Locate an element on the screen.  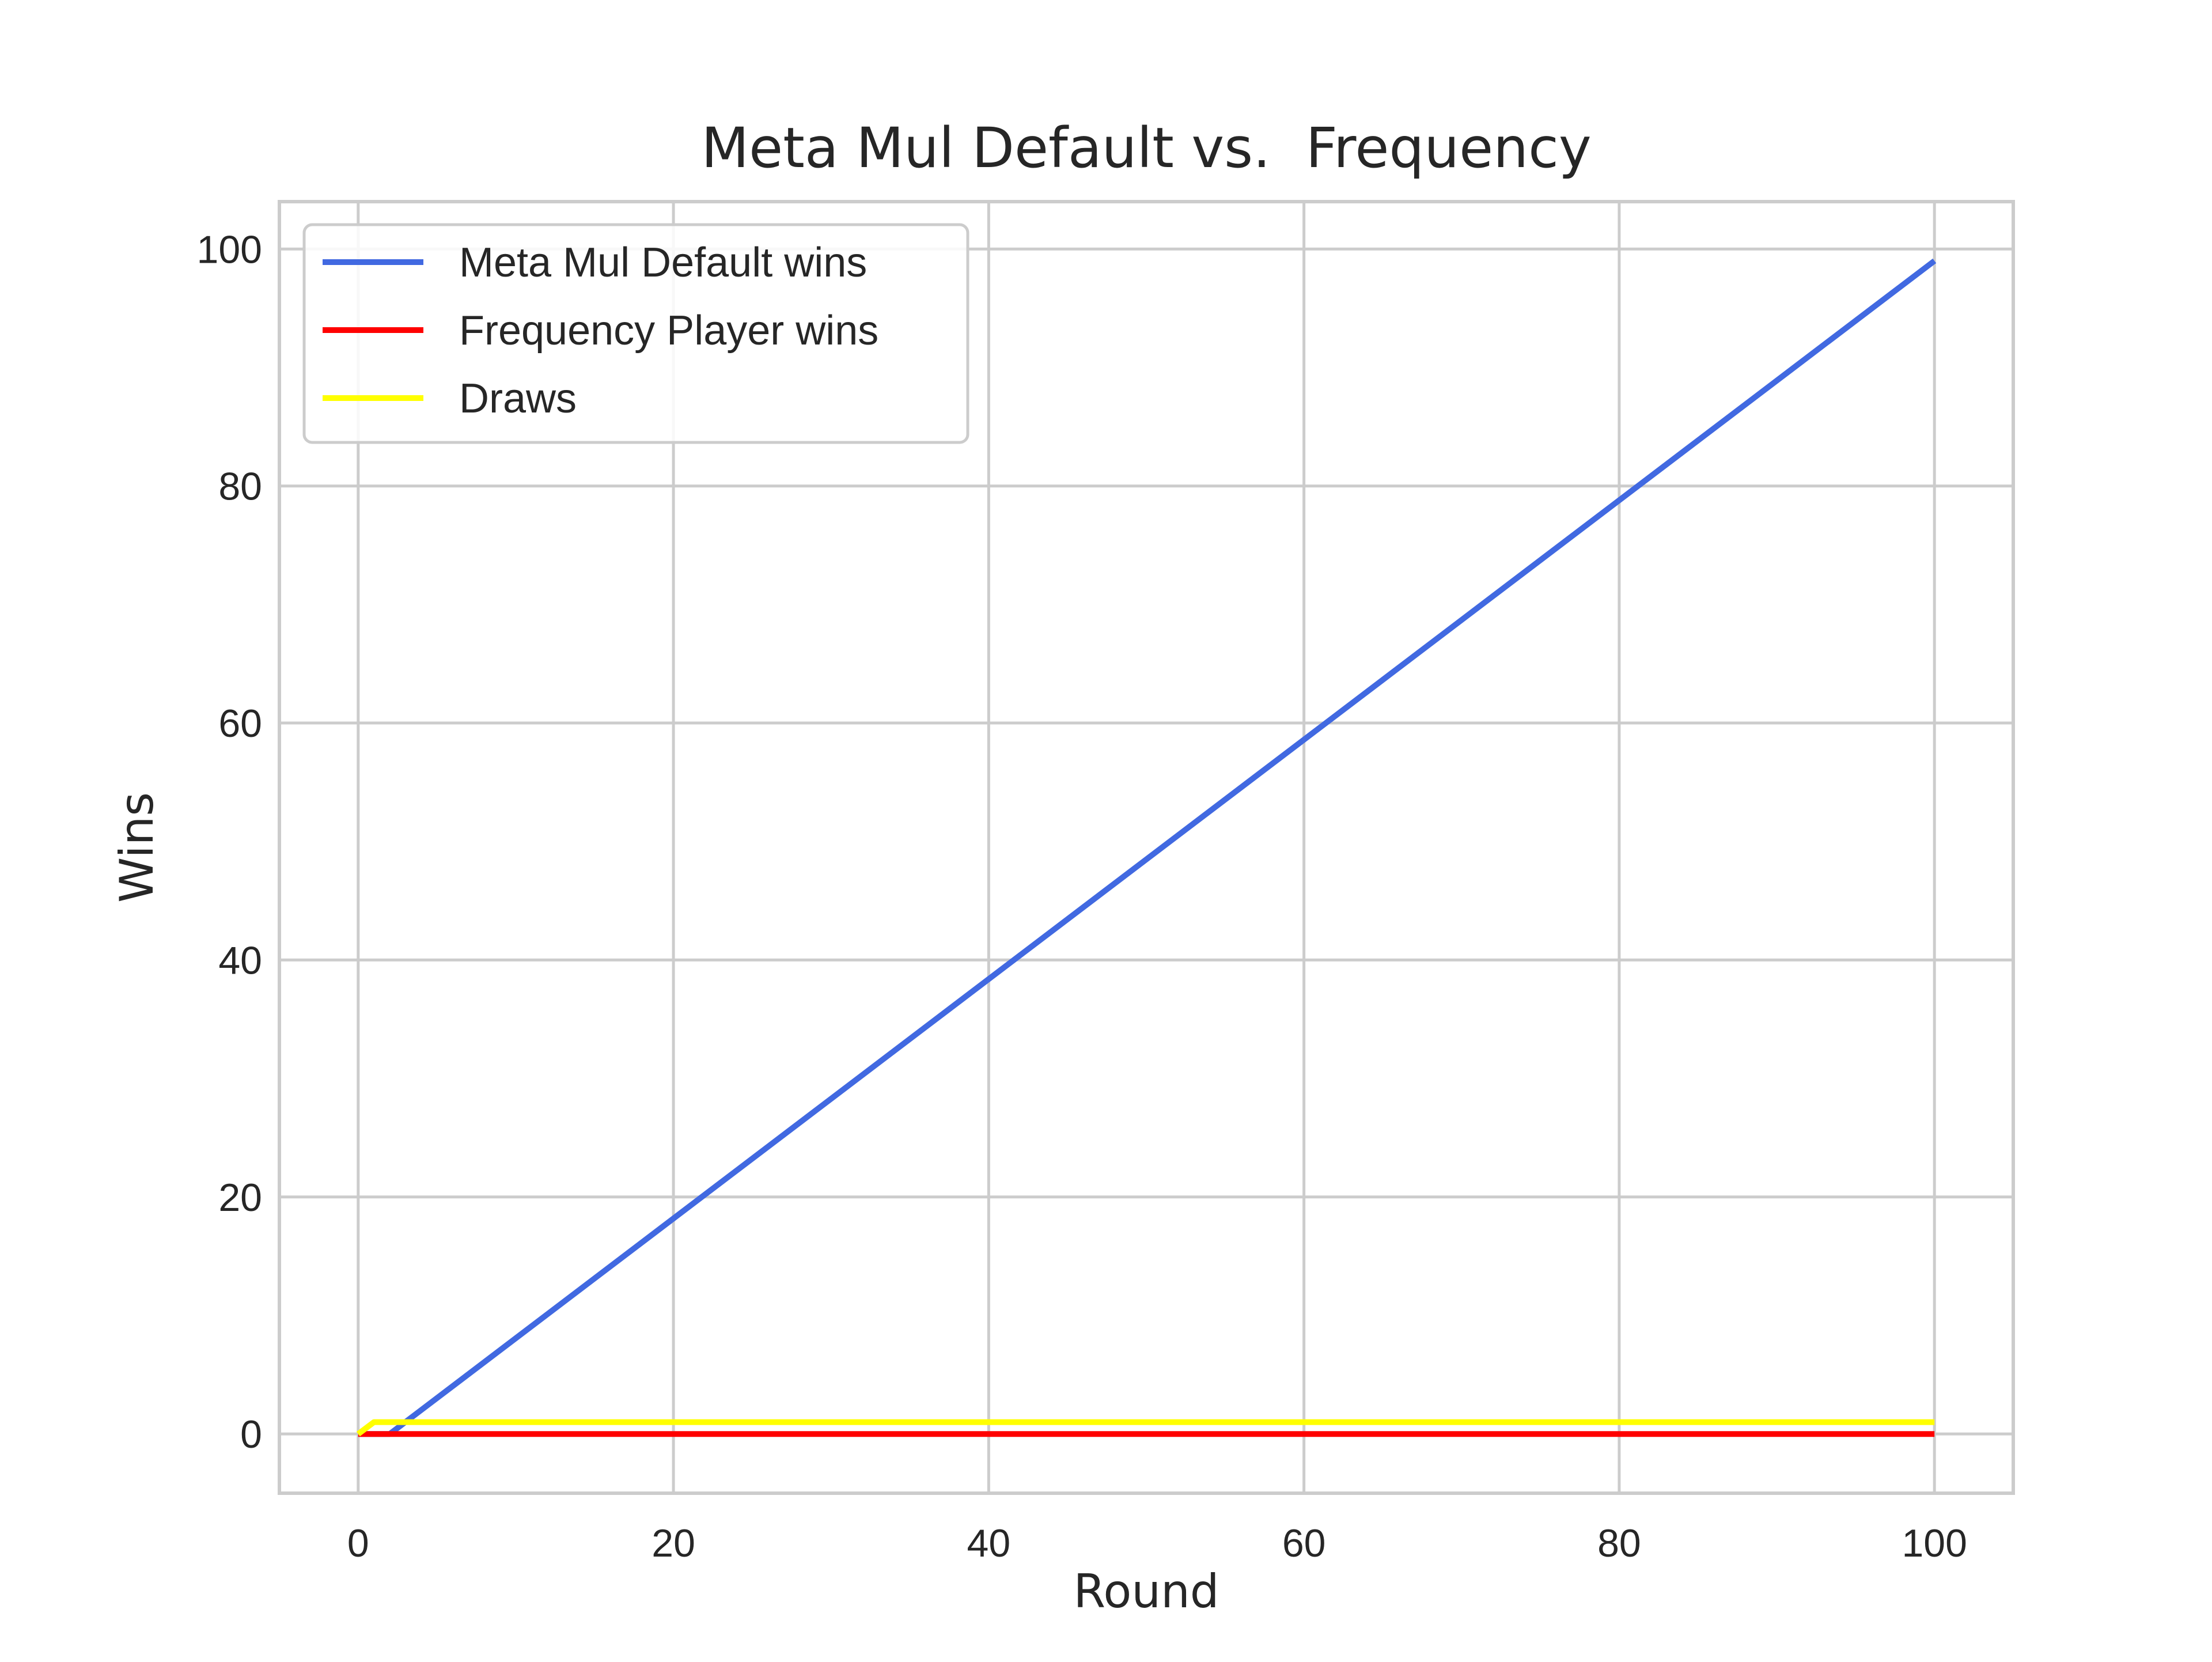
x-tick-label-20: 20 is located at coordinates (673, 1543).